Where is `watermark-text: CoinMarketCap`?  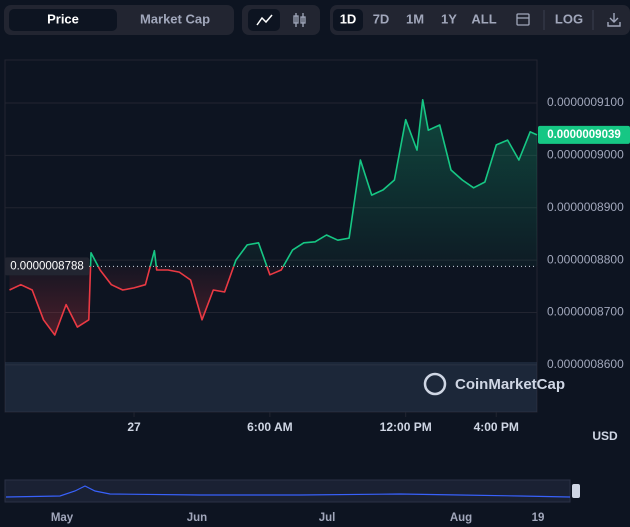
watermark-text: CoinMarketCap is located at coordinates (510, 384).